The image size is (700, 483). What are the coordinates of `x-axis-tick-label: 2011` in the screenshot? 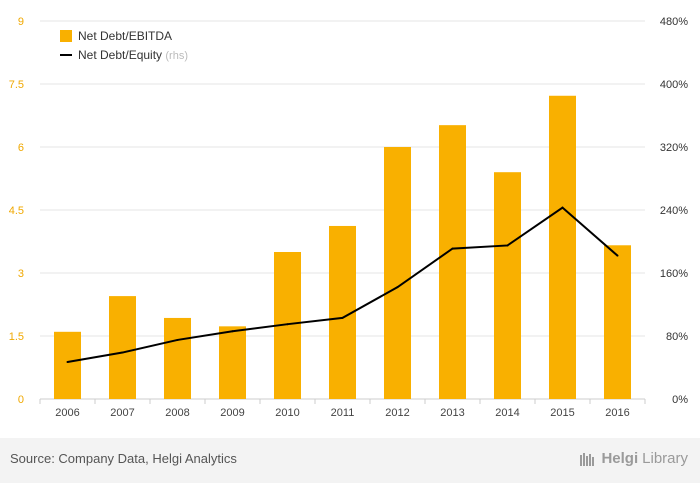 It's located at (343, 413).